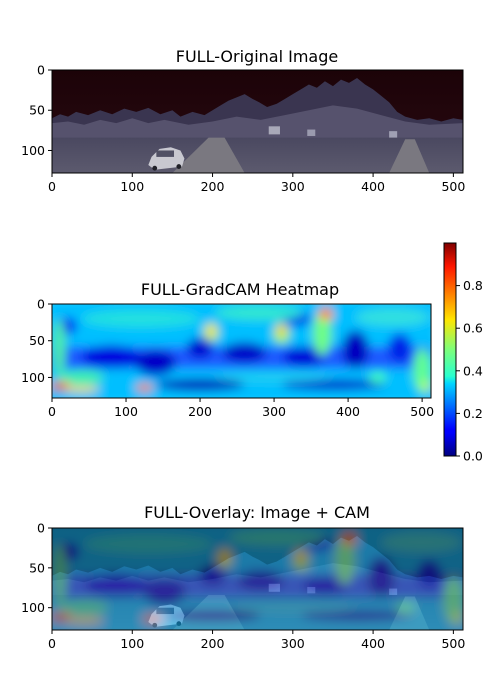 Image resolution: width=500 pixels, height=700 pixels. Describe the element at coordinates (473, 456) in the screenshot. I see `colorbar-tick-label: 0.0` at that location.